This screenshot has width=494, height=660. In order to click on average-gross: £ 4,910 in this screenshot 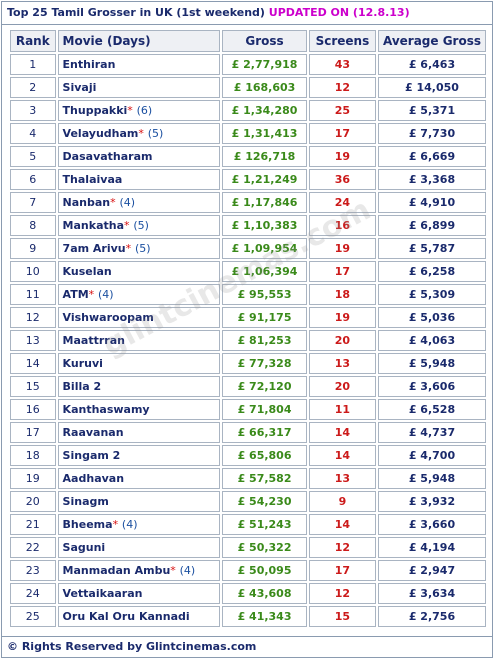, I will do `click(431, 202)`.